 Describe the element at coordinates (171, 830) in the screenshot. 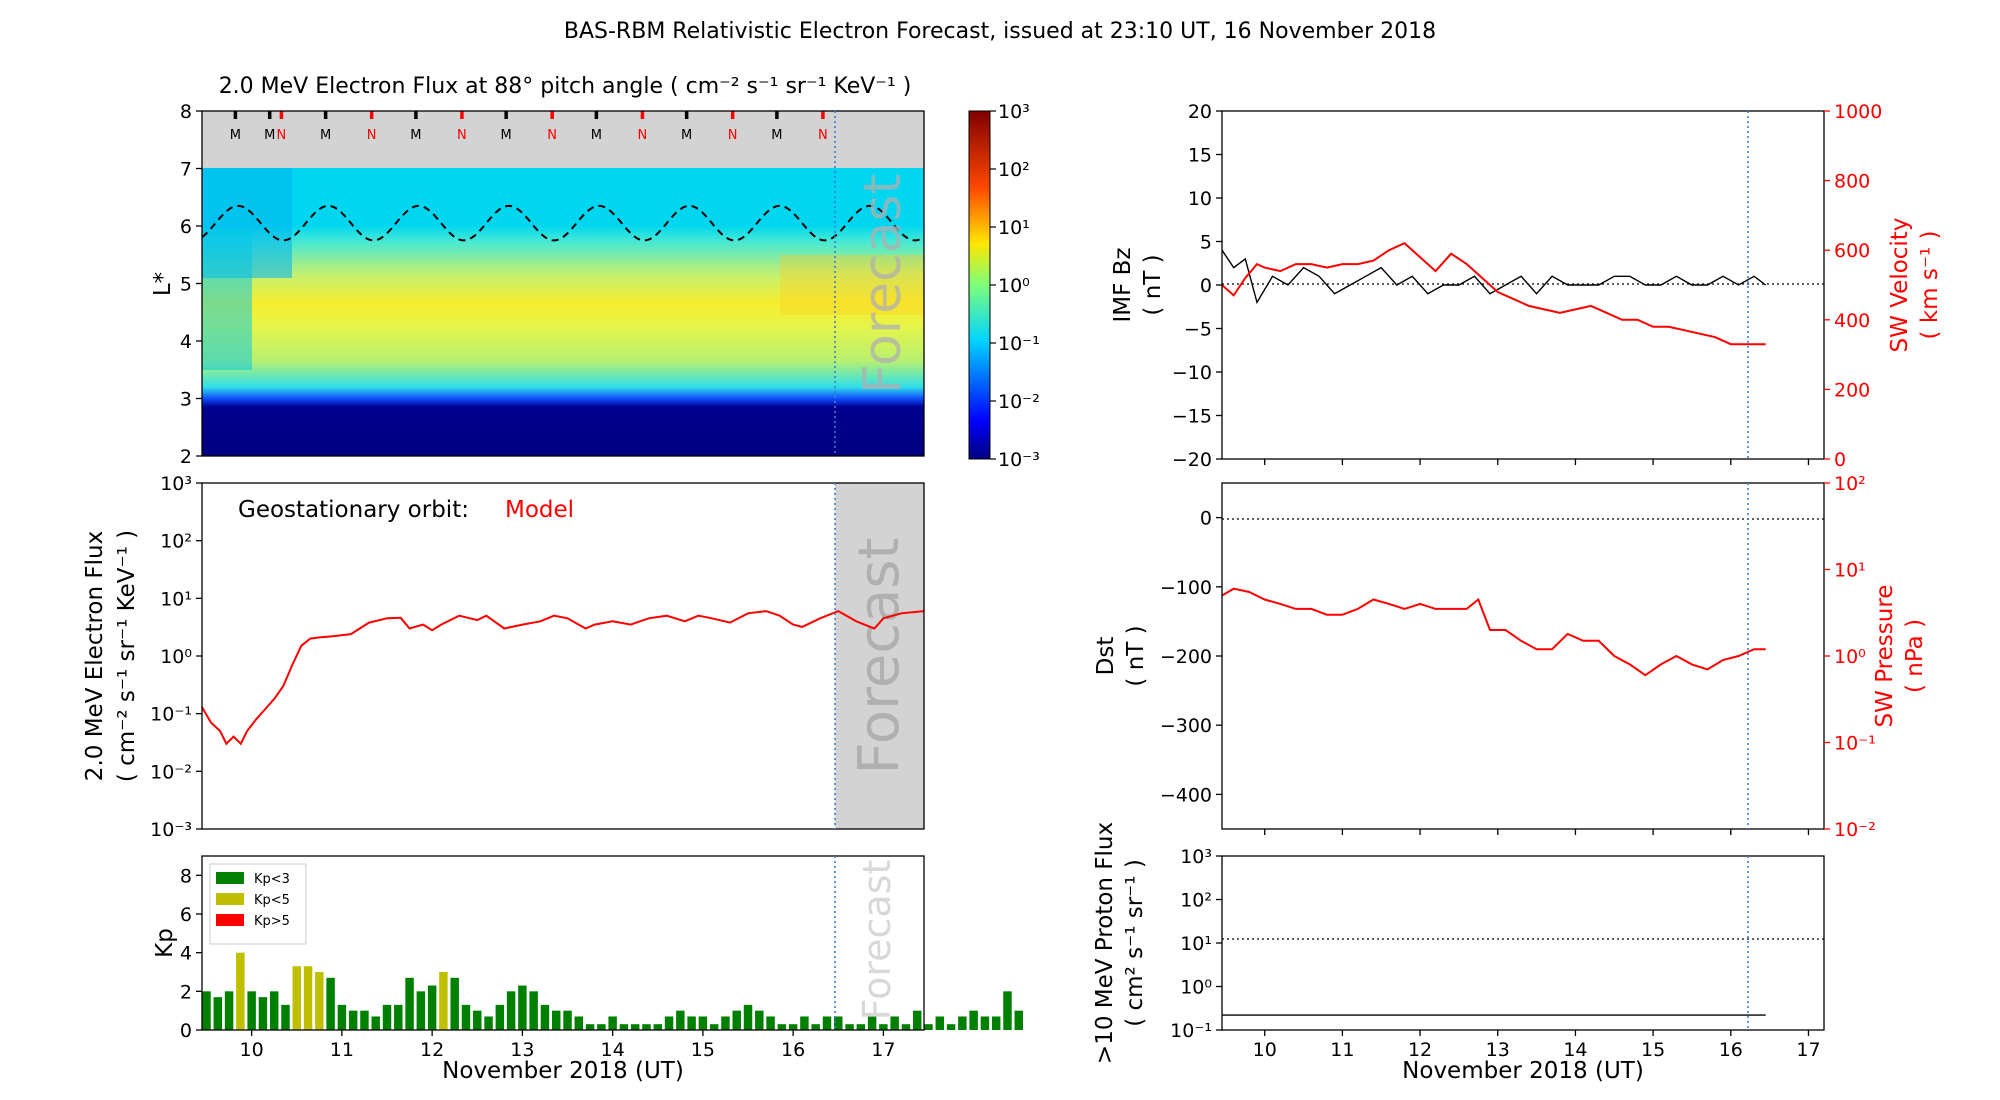

I see `geo-ytick-label: 10⁻³` at that location.